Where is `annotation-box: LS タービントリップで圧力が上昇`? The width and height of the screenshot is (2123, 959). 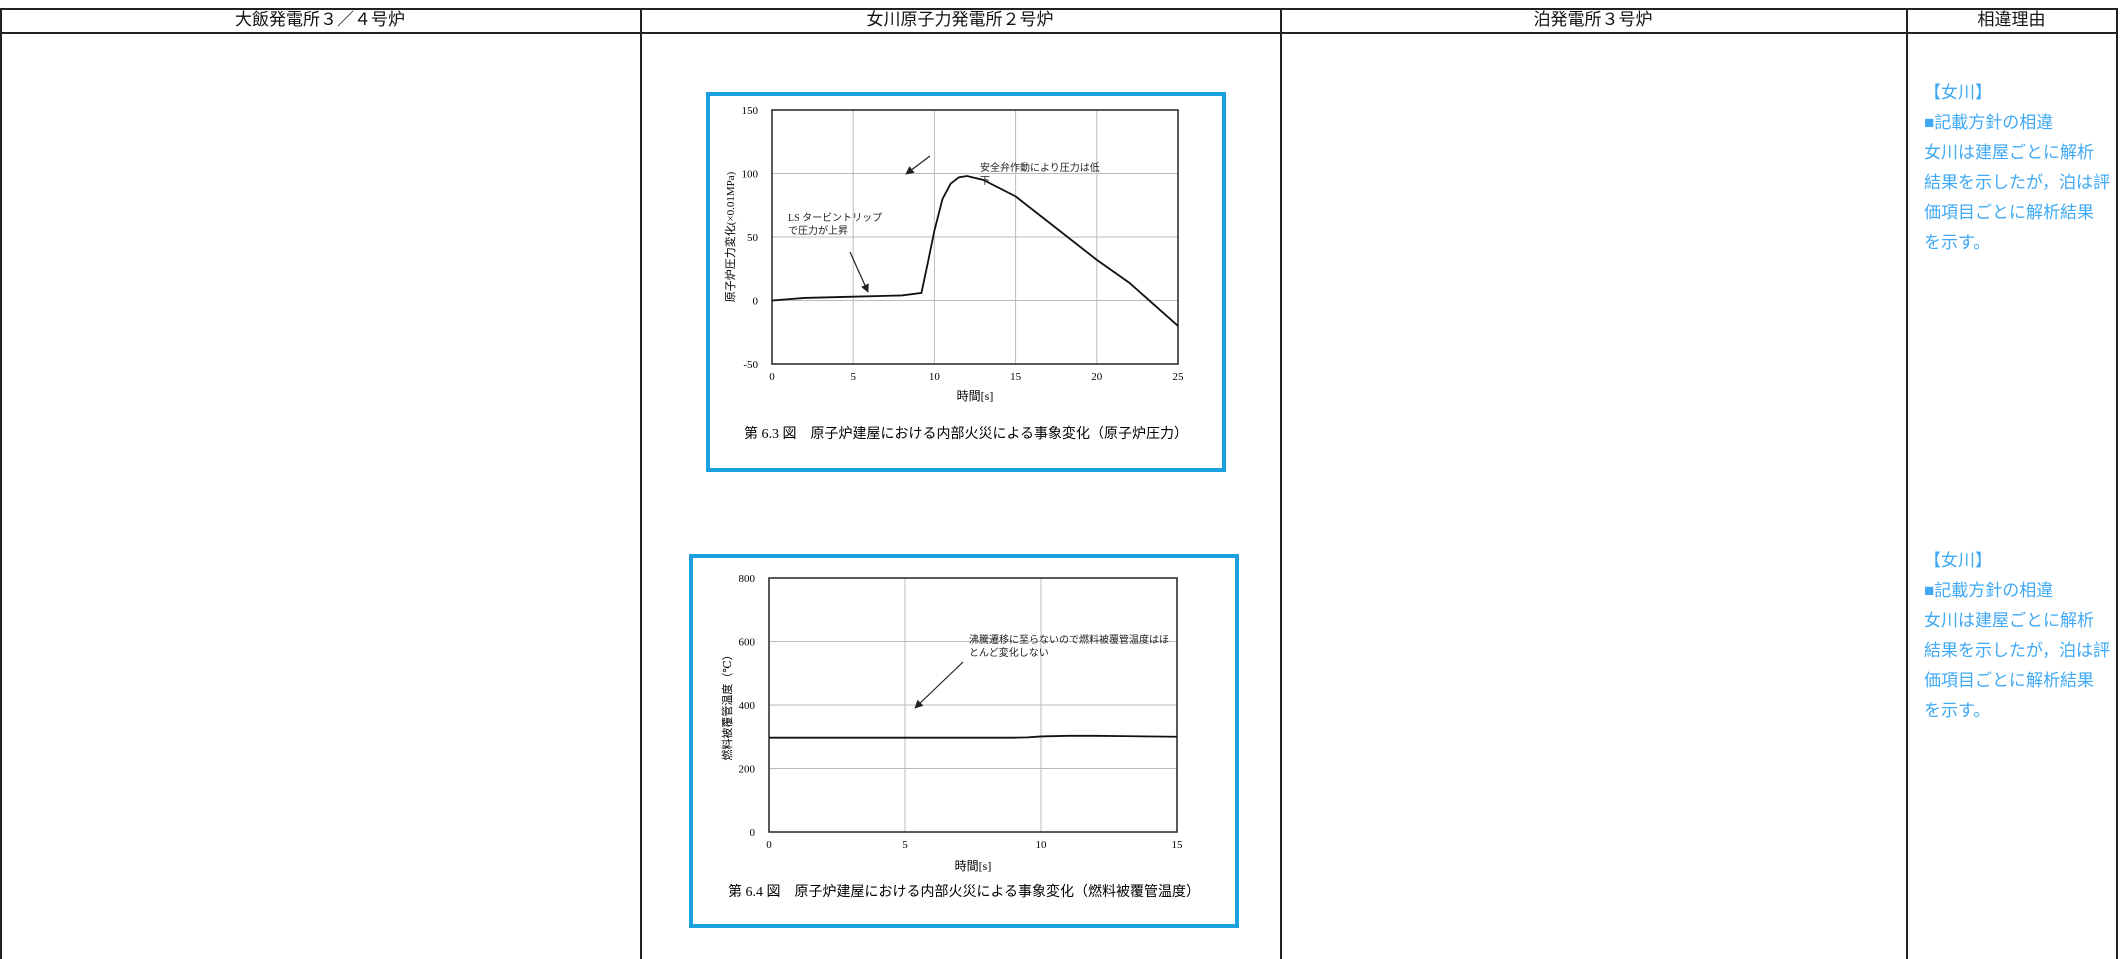
annotation-box: LS タービントリップで圧力が上昇 is located at coordinates (835, 225).